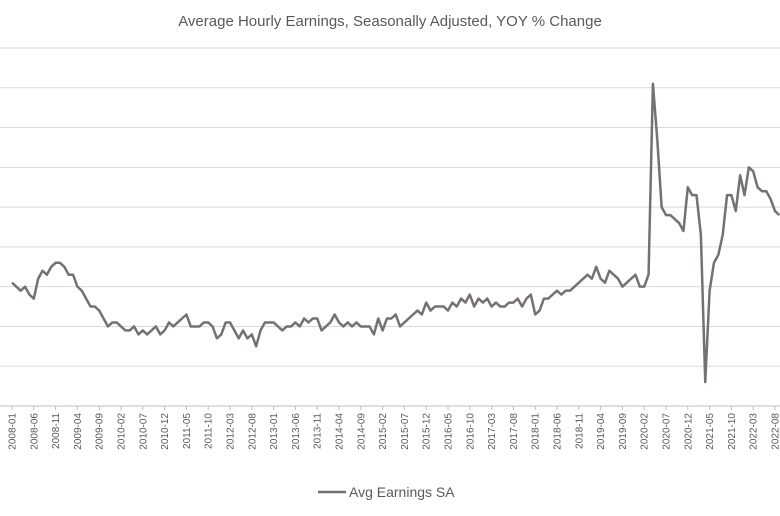 This screenshot has width=780, height=516. Describe the element at coordinates (645, 431) in the screenshot. I see `x-tick-label: 2020-02` at that location.